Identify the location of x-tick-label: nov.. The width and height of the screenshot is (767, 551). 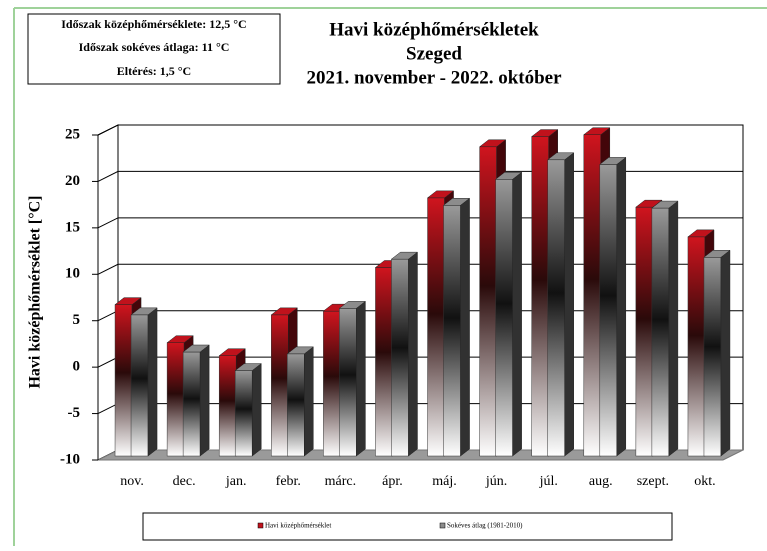
(132, 481).